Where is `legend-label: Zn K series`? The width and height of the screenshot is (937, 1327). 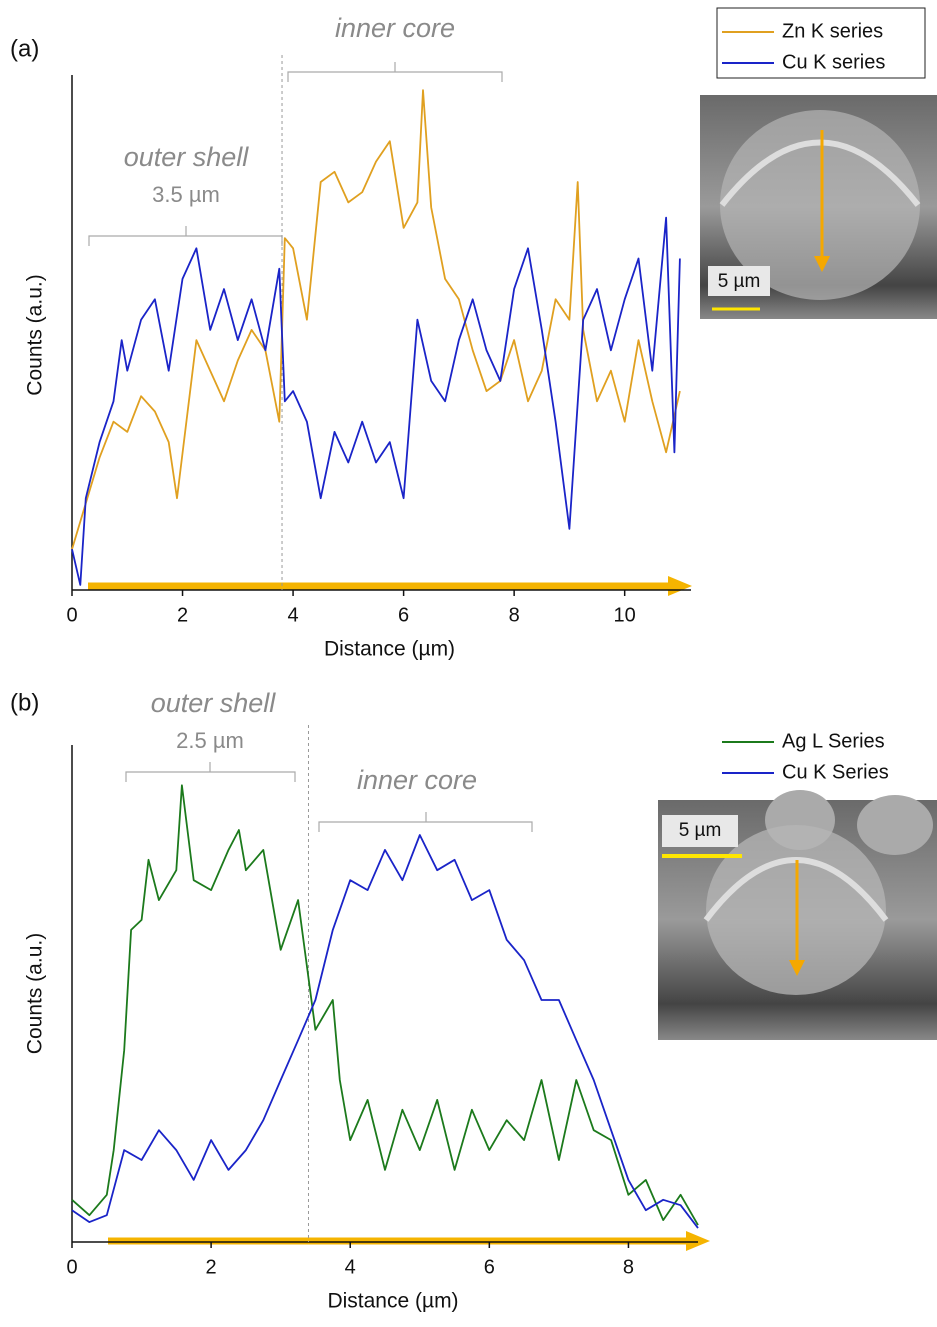 legend-label: Zn K series is located at coordinates (832, 31).